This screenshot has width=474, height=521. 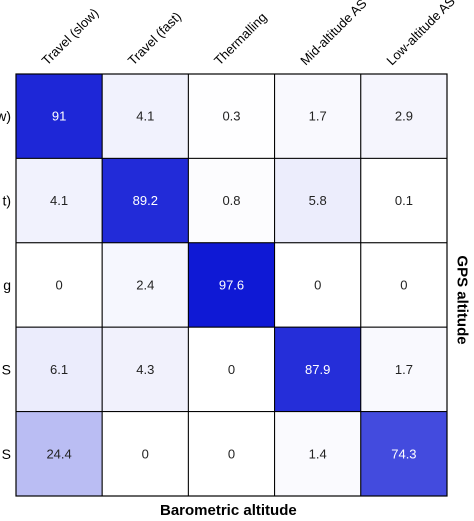 I want to click on heatmap-cell-r3-c4, so click(x=404, y=369).